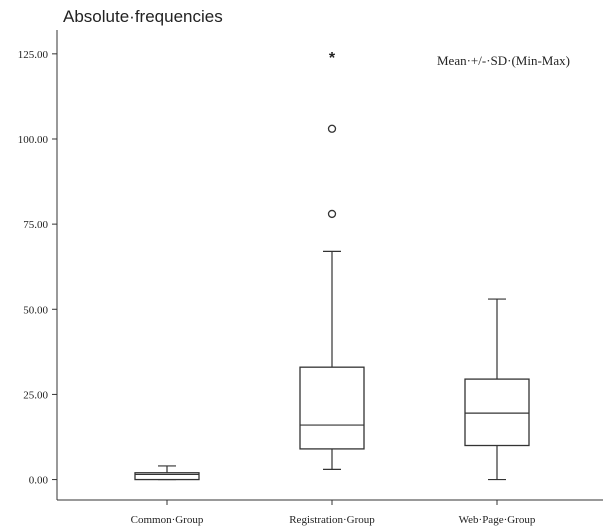 The height and width of the screenshot is (529, 604). What do you see at coordinates (332, 58) in the screenshot?
I see `extreme-outlier-point: *` at bounding box center [332, 58].